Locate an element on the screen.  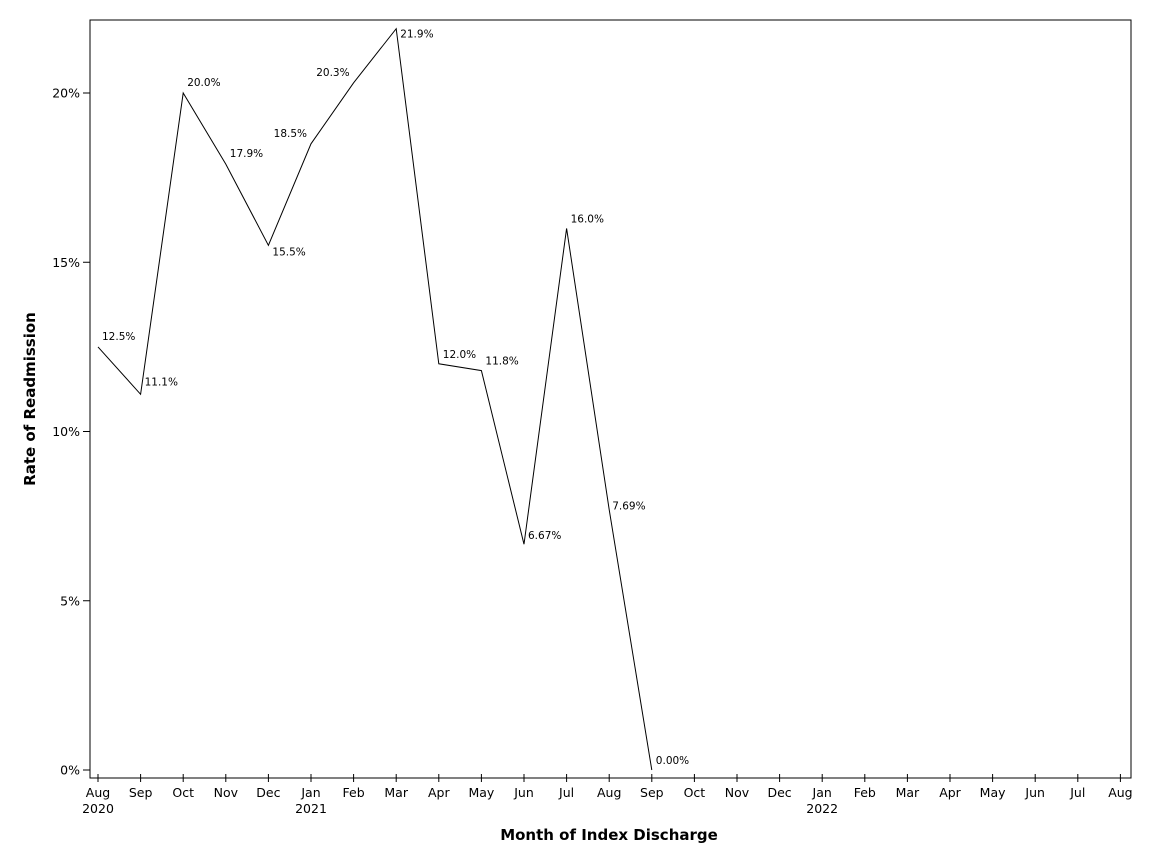
data-label: 0.00% is located at coordinates (672, 761).